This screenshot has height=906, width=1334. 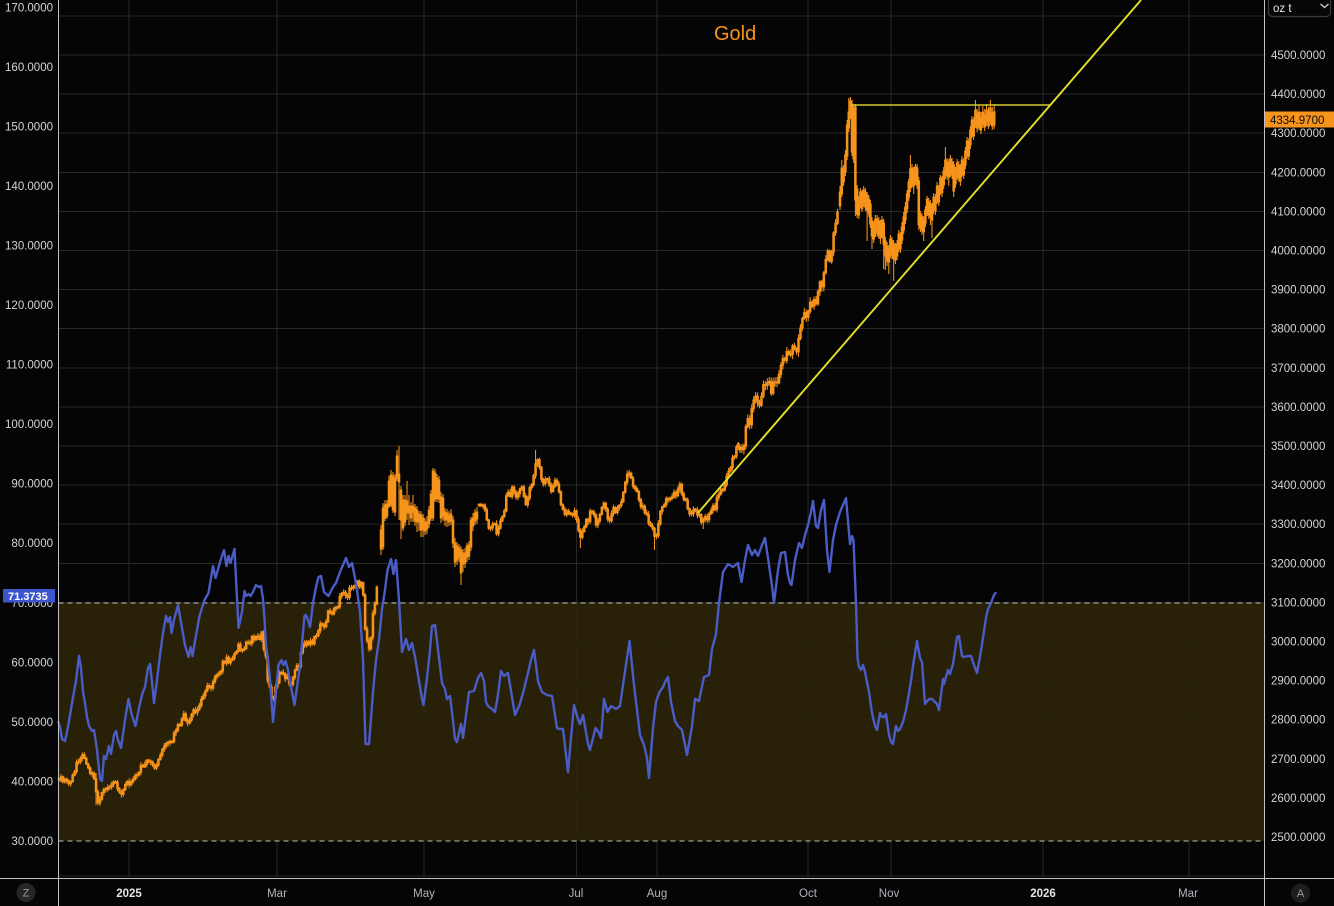 What do you see at coordinates (29, 247) in the screenshot?
I see `svg-text: 130.0000` at bounding box center [29, 247].